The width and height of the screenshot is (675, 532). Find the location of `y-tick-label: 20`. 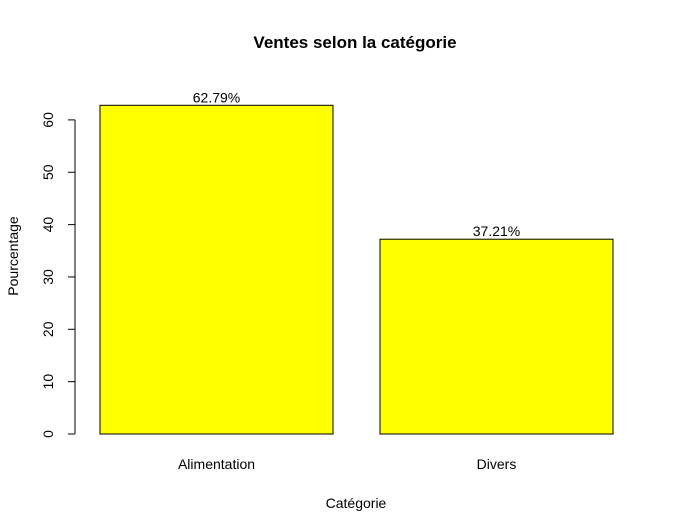

y-tick-label: 20 is located at coordinates (48, 329).